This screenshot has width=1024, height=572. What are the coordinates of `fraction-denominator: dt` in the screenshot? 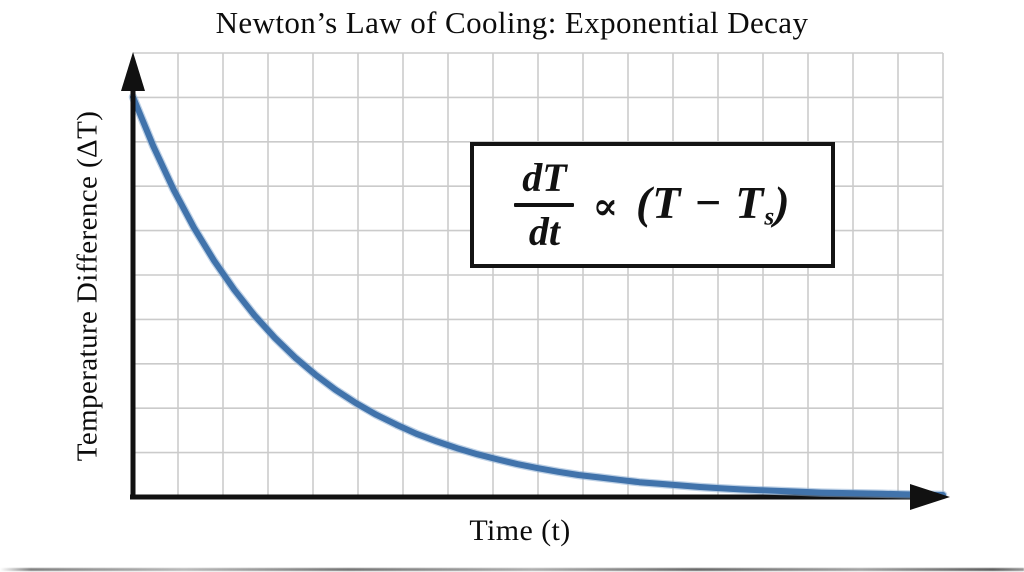 It's located at (544, 231).